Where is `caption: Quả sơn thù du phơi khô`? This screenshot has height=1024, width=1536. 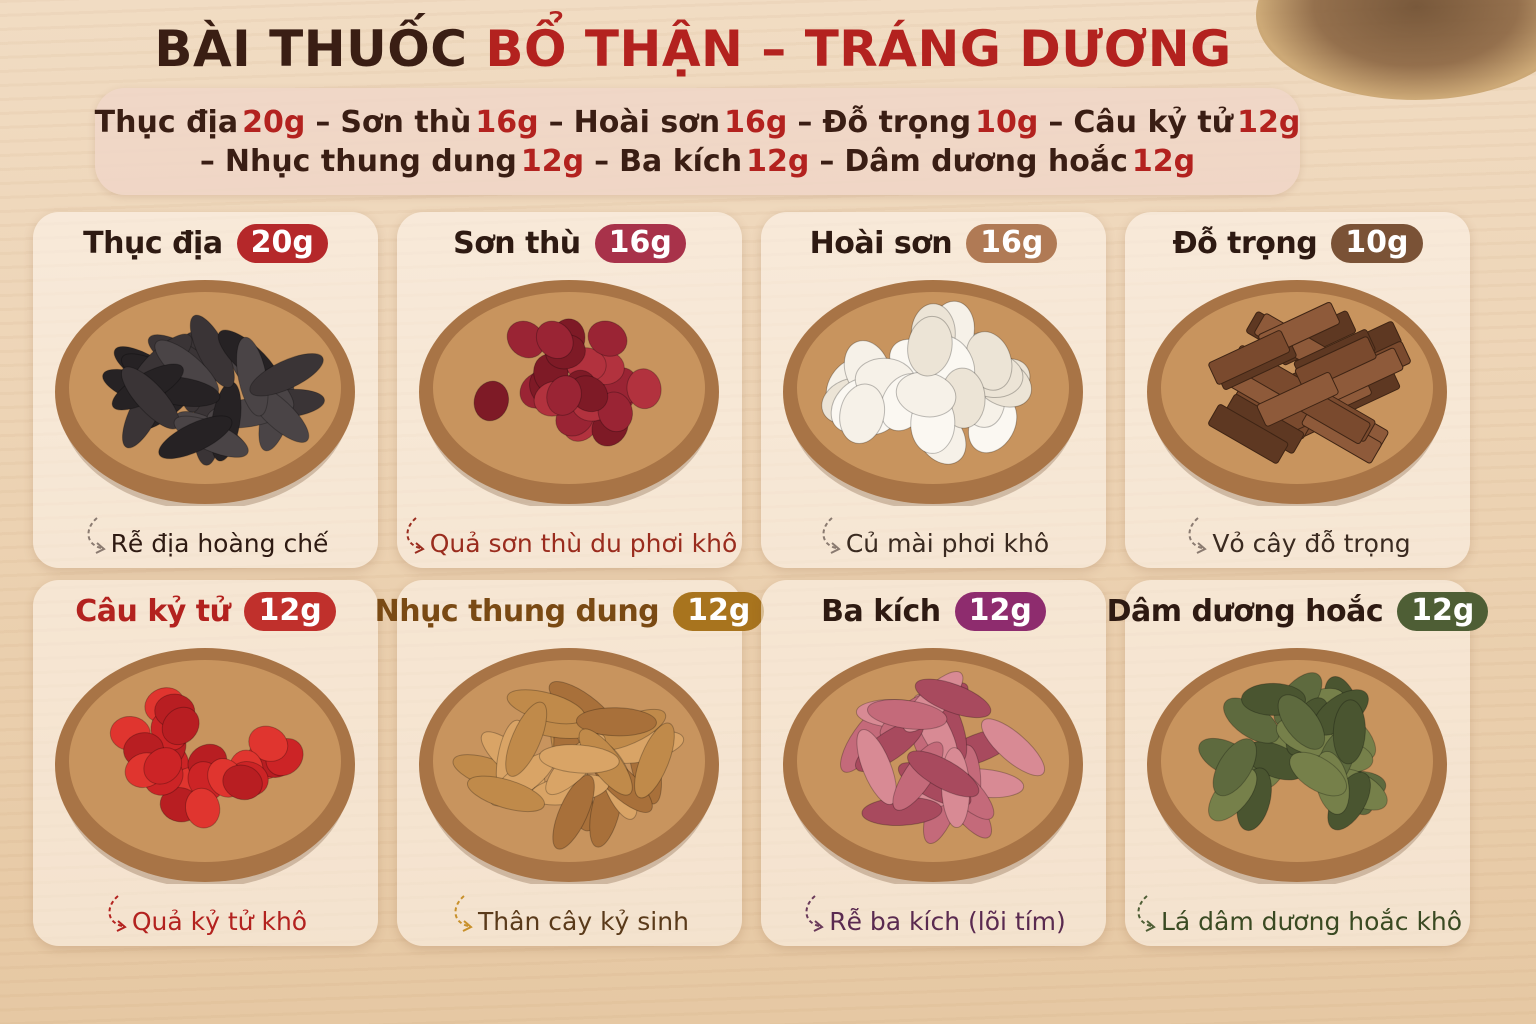
caption: Quả sơn thù du phơi khô is located at coordinates (569, 537).